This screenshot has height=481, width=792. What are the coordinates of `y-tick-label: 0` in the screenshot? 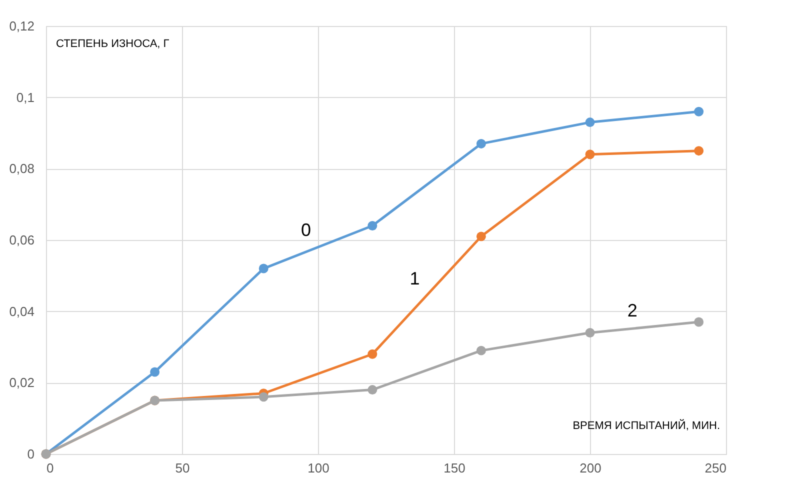 It's located at (30, 454).